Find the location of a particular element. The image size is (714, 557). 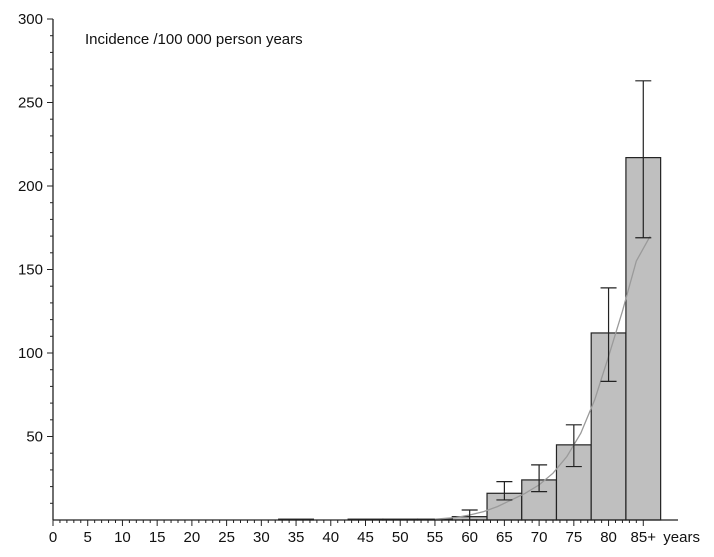

x-tick-label-75: 75 is located at coordinates (573, 537).